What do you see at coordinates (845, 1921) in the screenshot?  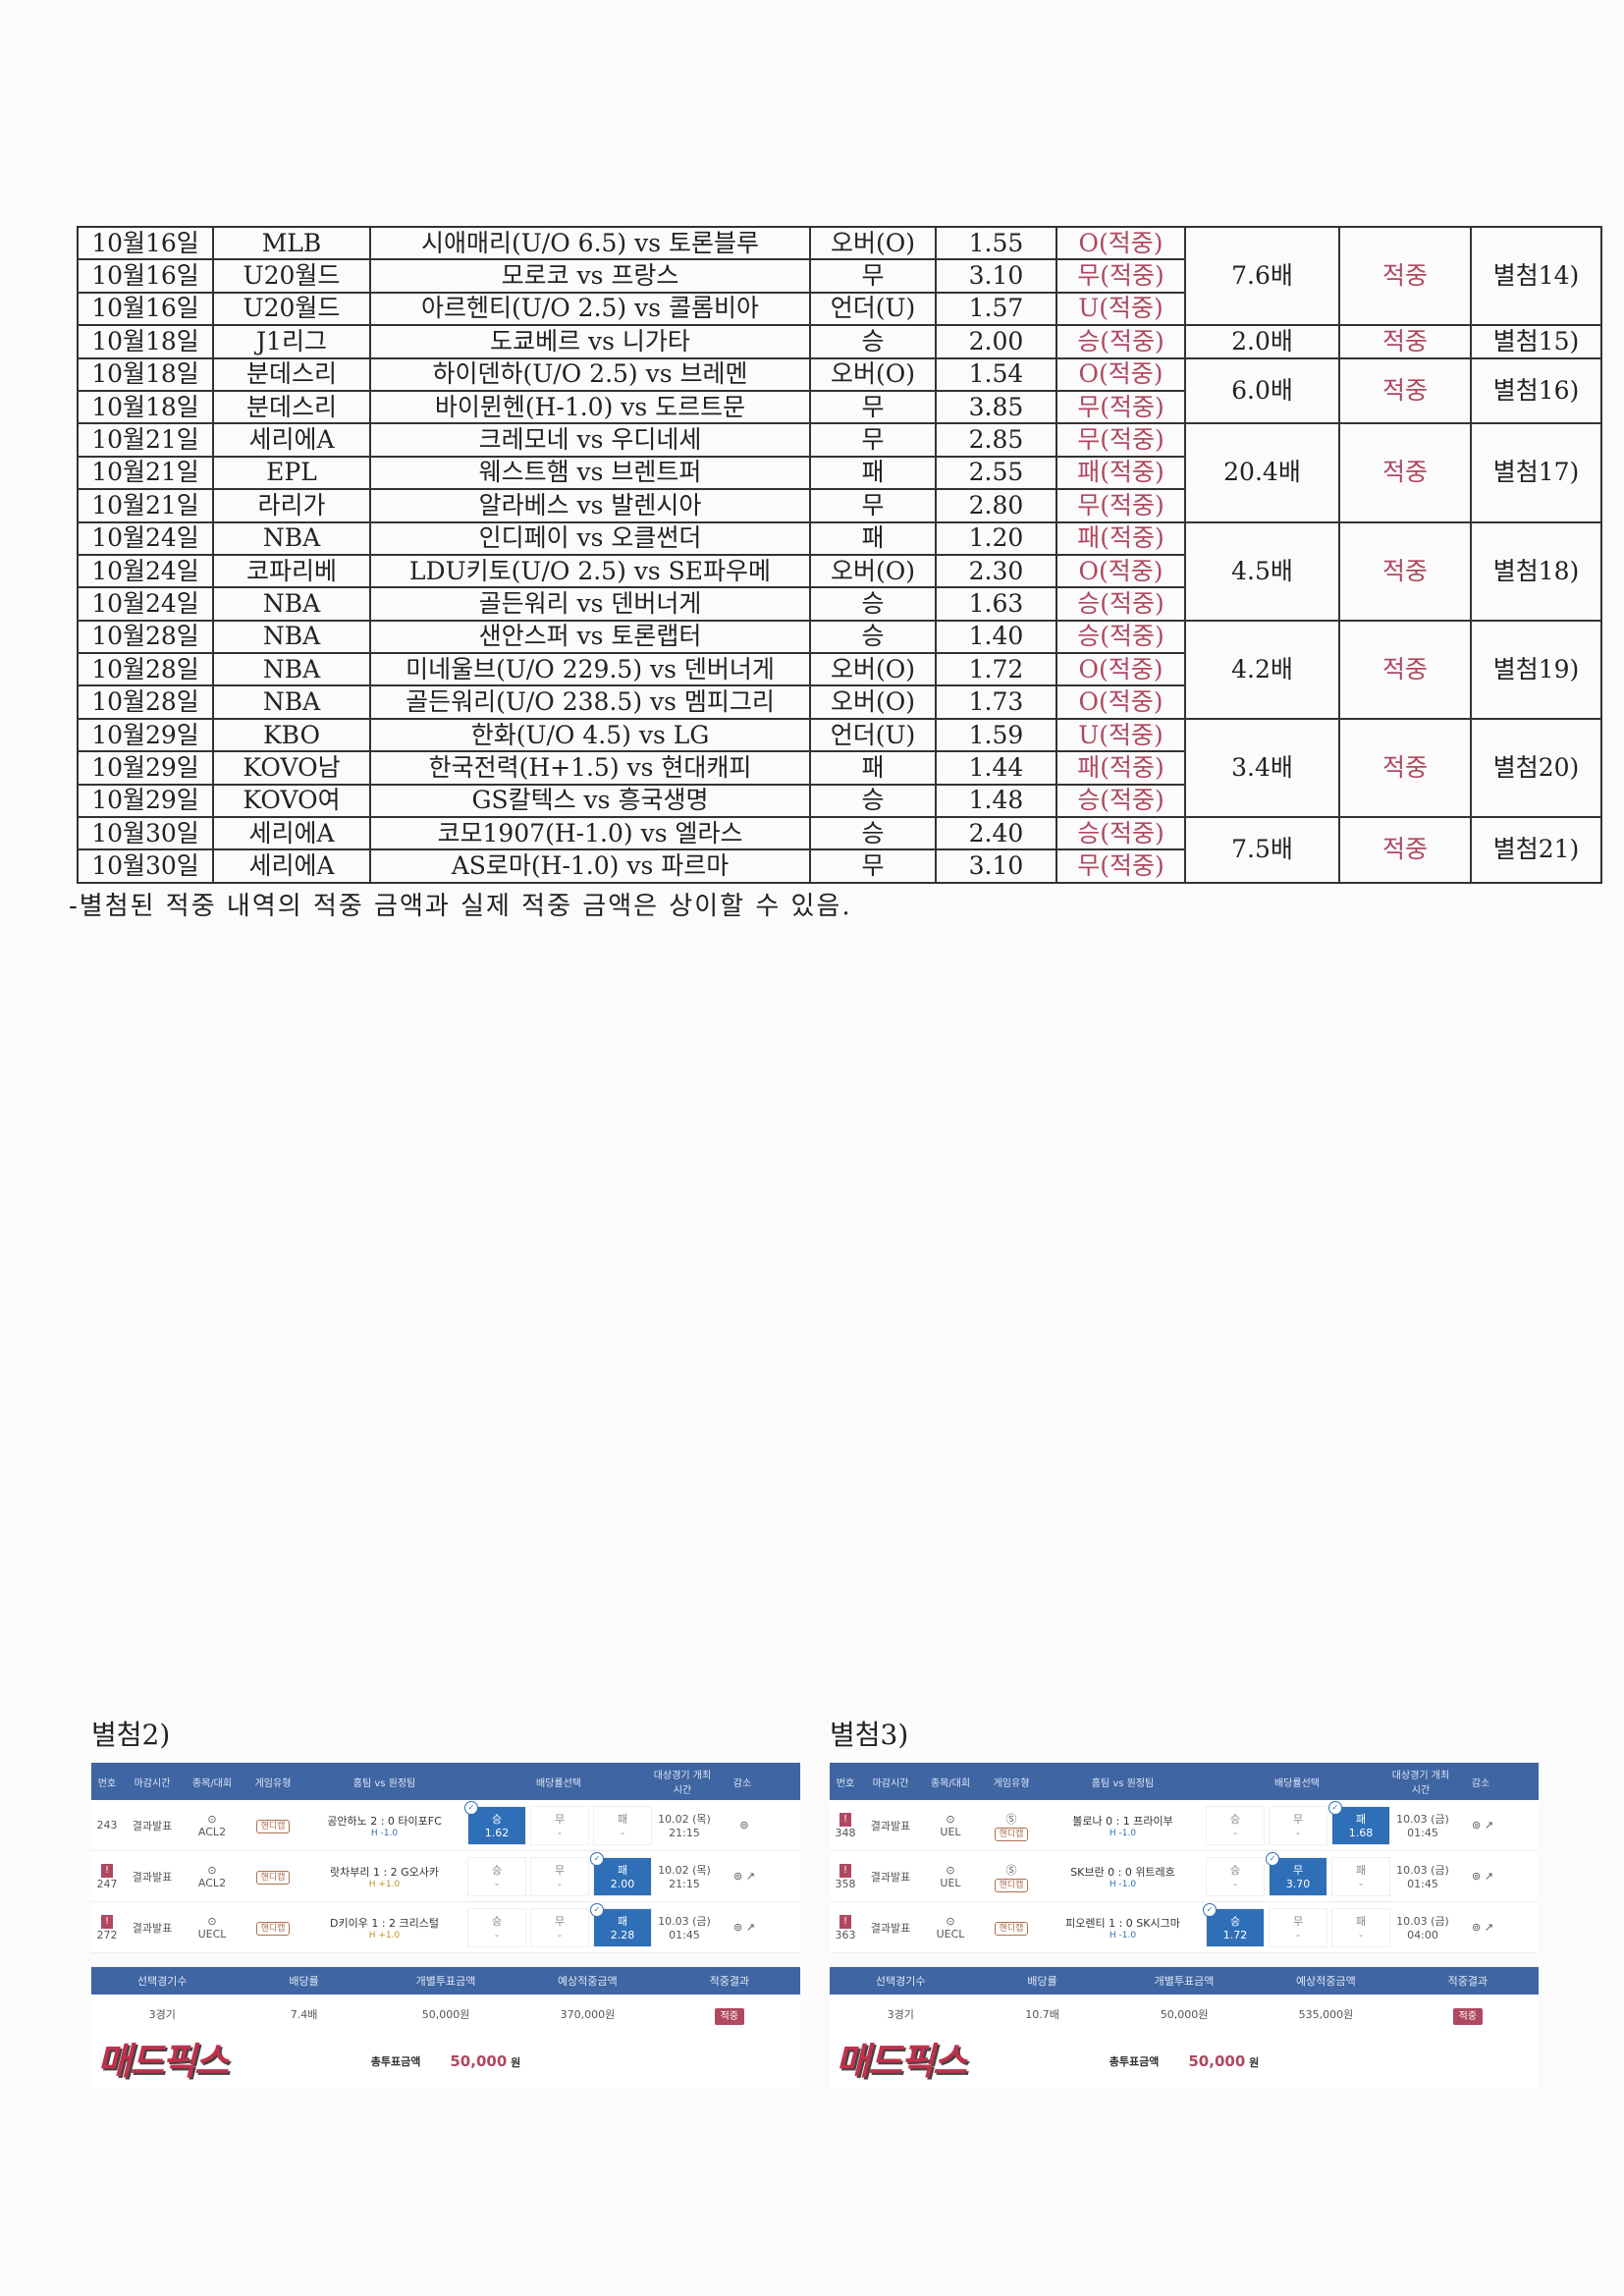 I see `warning-icon: !` at bounding box center [845, 1921].